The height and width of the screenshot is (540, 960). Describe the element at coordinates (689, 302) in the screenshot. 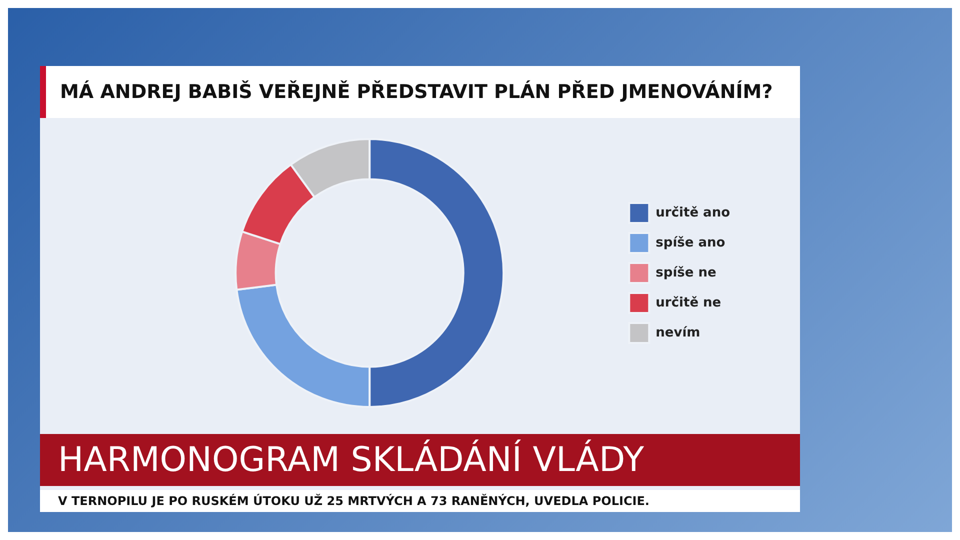

I see `legend-label: určitě ne` at that location.